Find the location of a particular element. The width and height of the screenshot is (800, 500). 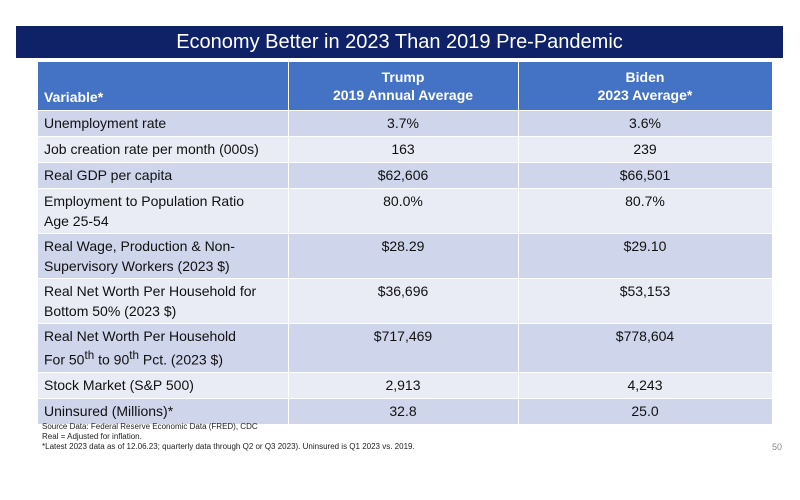

row-variable-line2: For 50th to 90th Pct. (2023 $) is located at coordinates (163, 358).